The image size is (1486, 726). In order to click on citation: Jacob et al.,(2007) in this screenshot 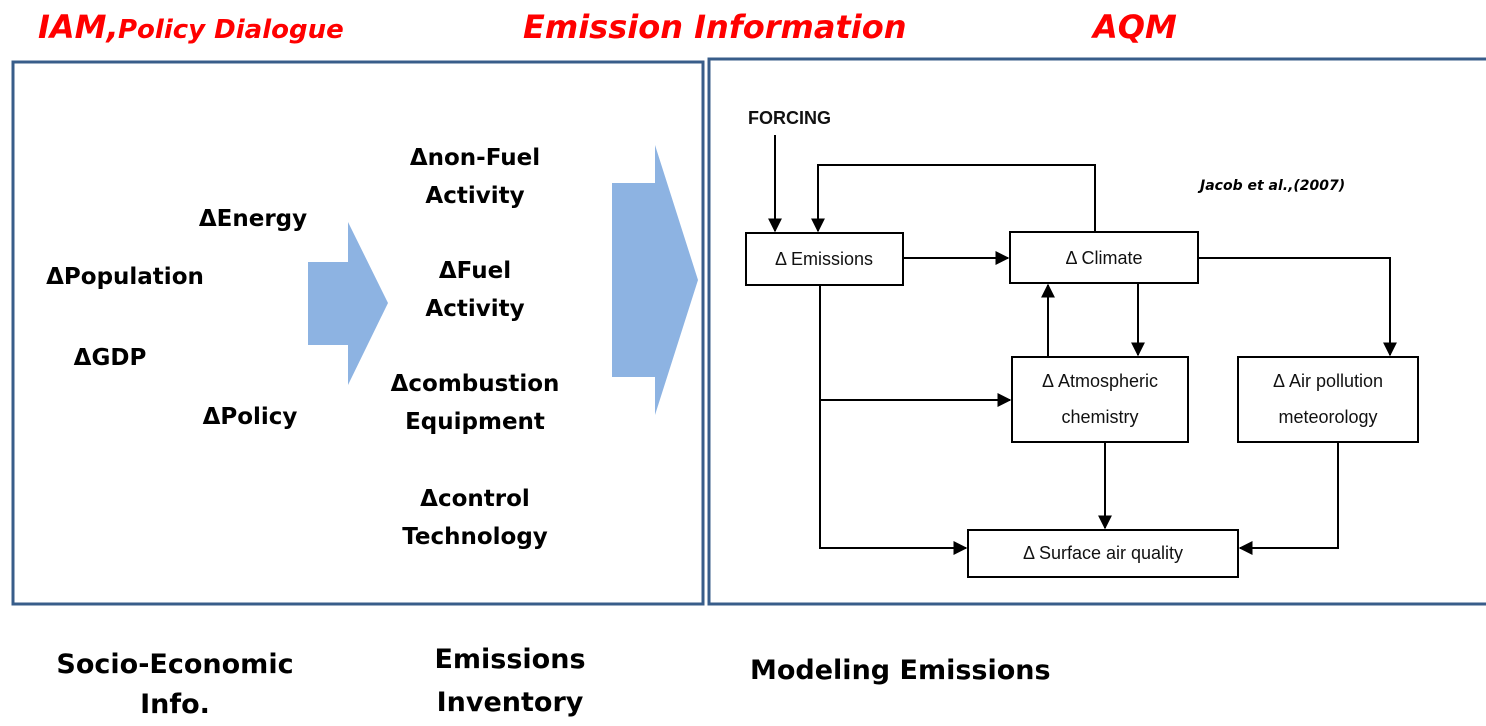, I will do `click(1271, 186)`.